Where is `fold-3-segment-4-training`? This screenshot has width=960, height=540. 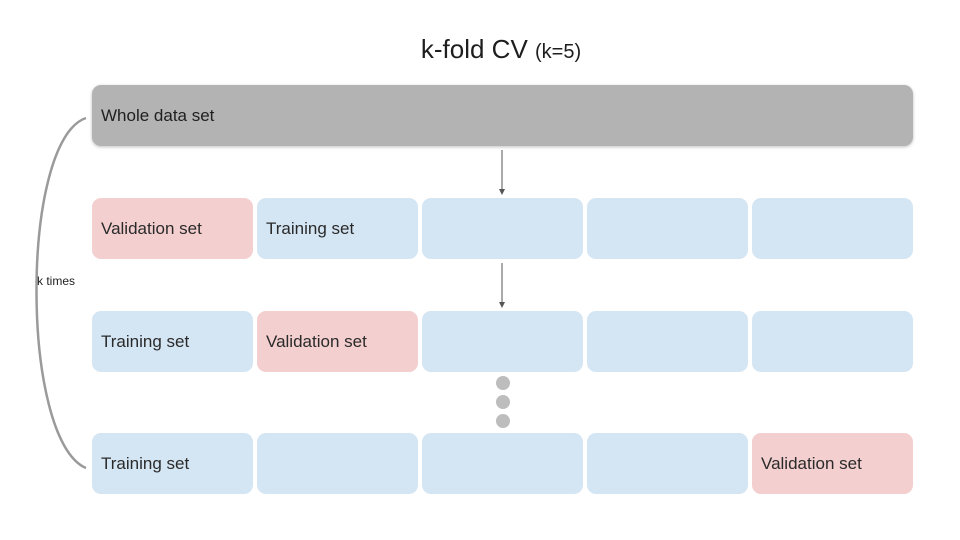
fold-3-segment-4-training is located at coordinates (667, 463).